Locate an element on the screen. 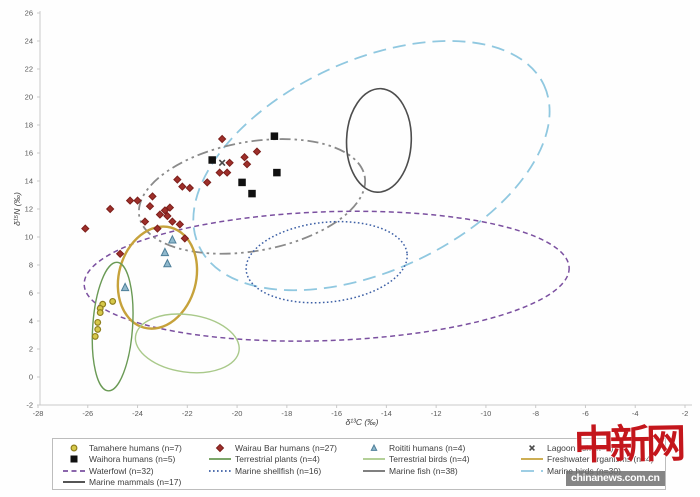 This screenshot has height=497, width=700. x-tick-label: -12 is located at coordinates (436, 413).